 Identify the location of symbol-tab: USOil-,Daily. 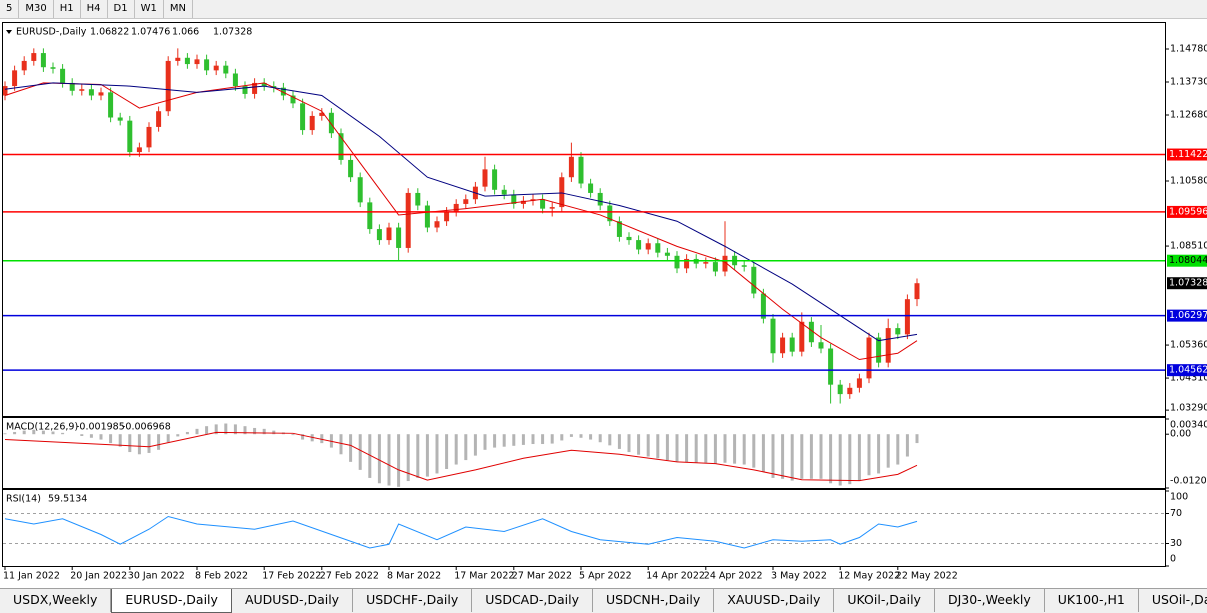
(1173, 600).